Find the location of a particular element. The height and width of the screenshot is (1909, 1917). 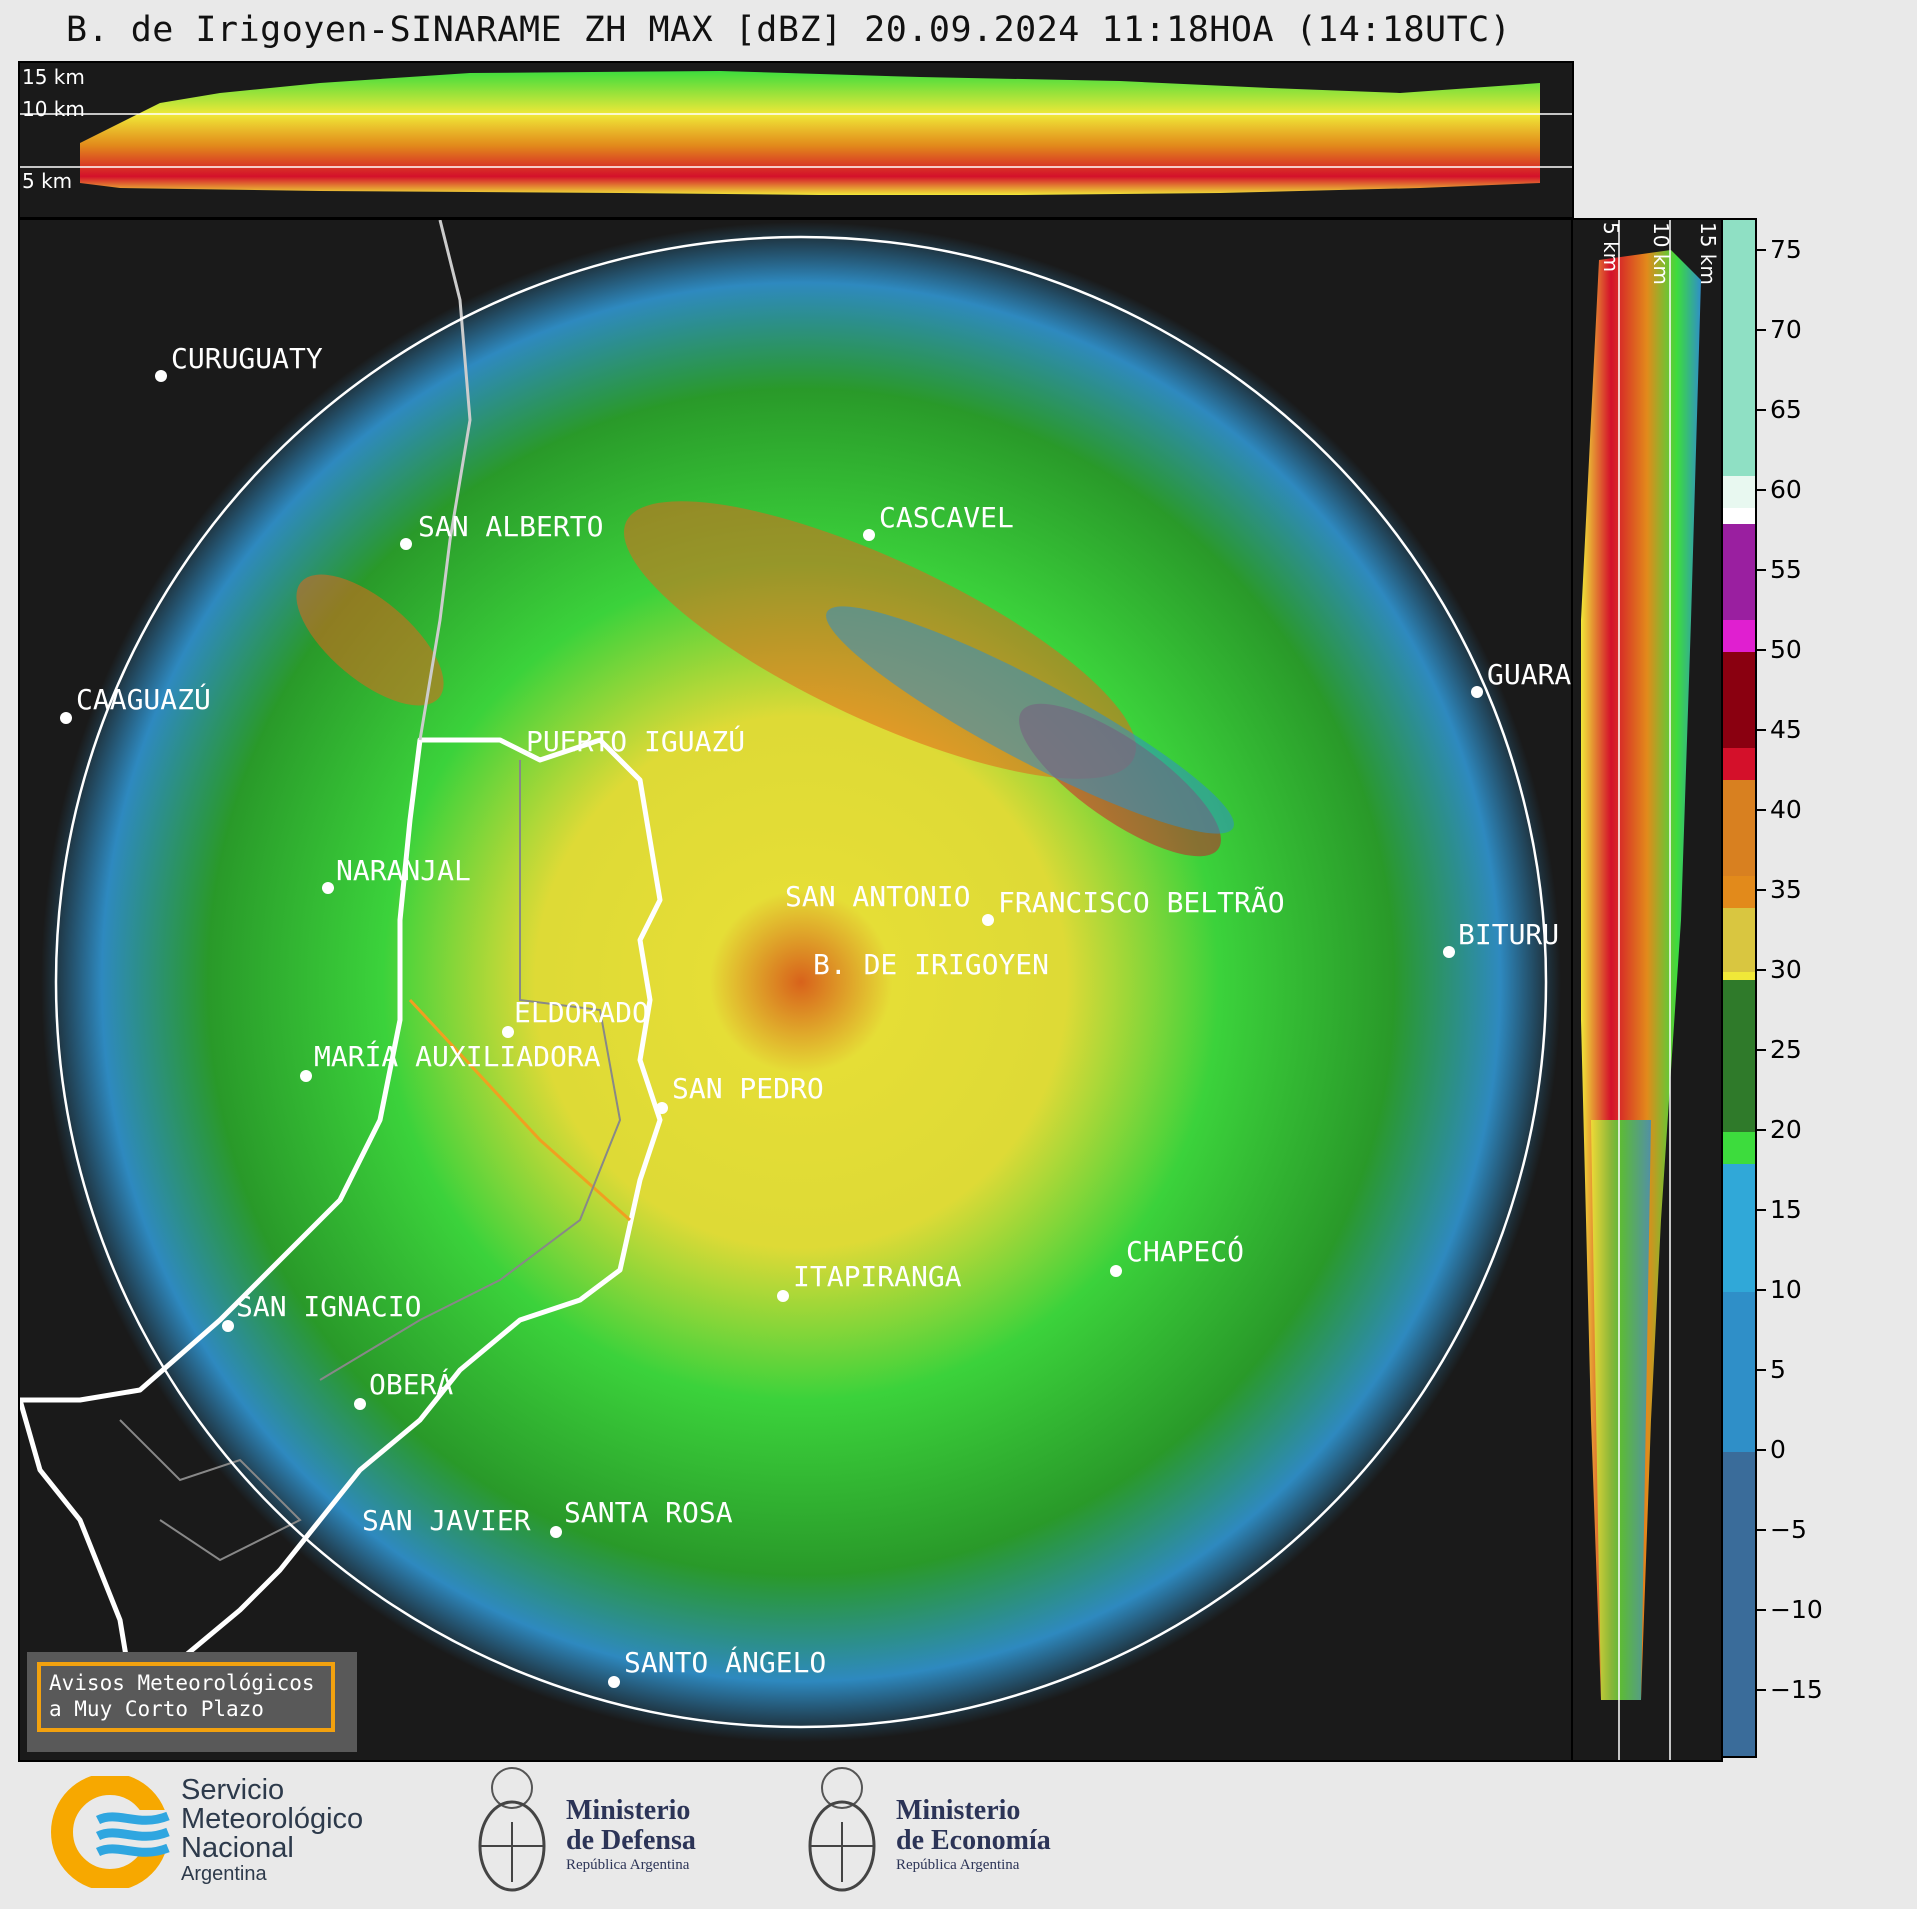

smn-line3: Nacional is located at coordinates (237, 1848).